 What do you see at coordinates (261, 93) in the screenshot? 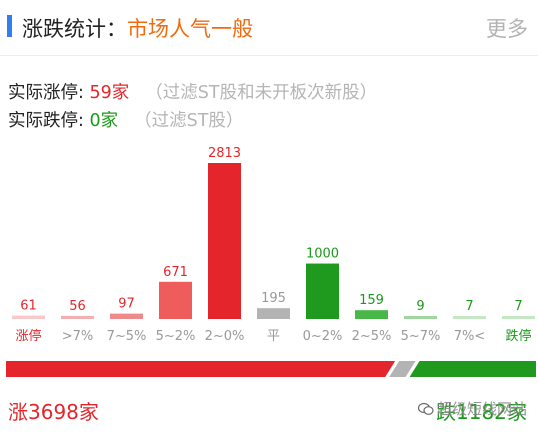
I see `limit-up-note: （过滤ST股和未开板次新股）` at bounding box center [261, 93].